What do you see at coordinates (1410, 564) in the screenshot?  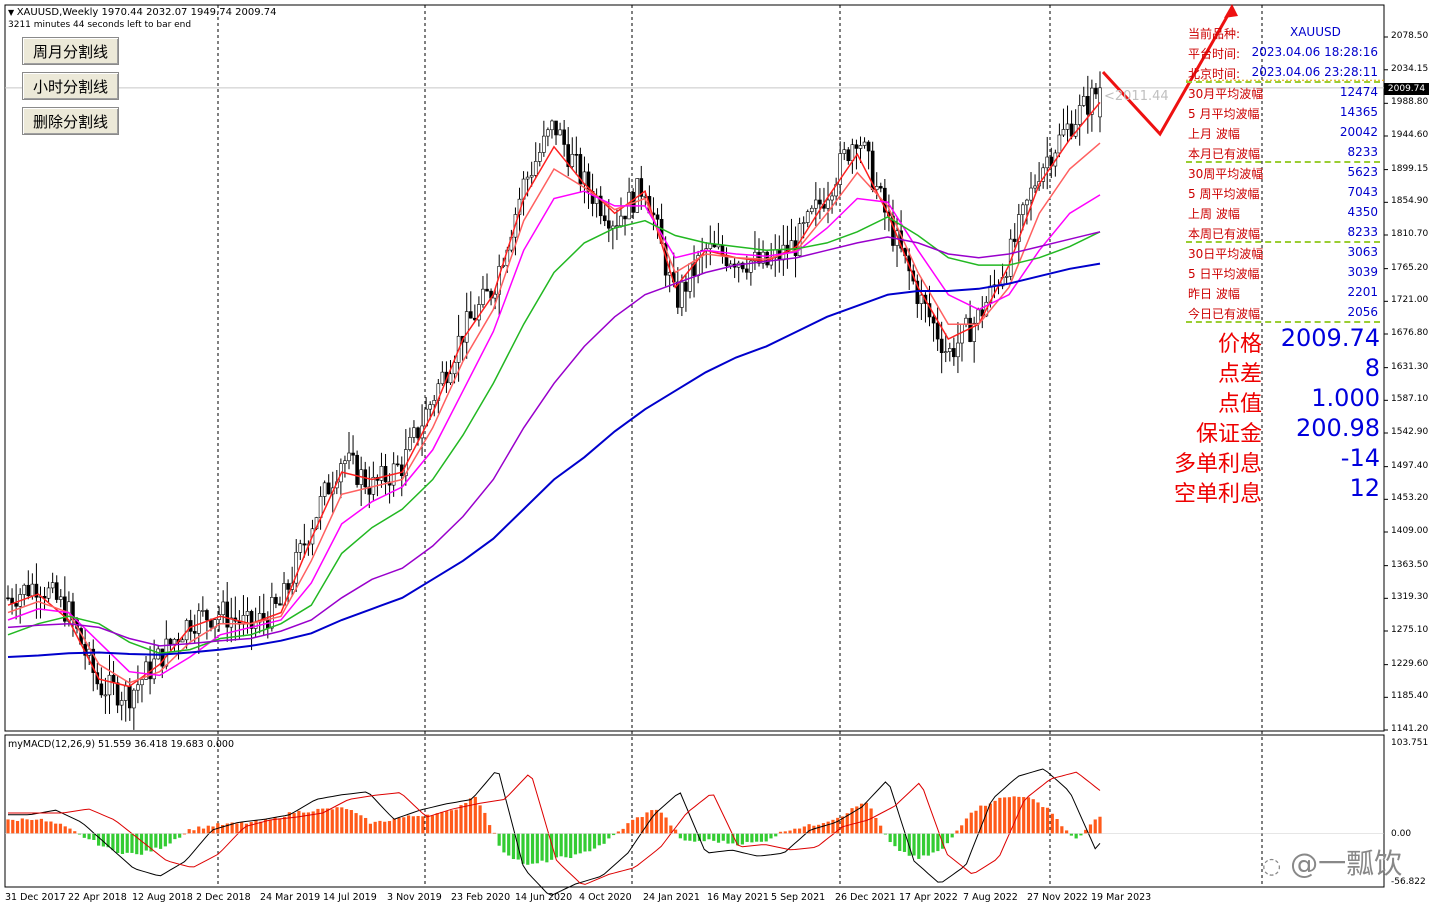 I see `price-tick-label: 1363.50` at bounding box center [1410, 564].